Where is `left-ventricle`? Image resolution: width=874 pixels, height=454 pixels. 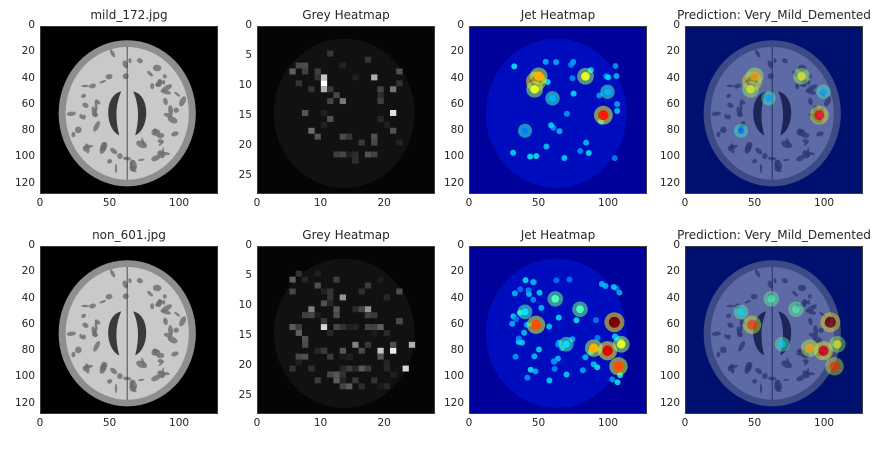 left-ventricle is located at coordinates (760, 113).